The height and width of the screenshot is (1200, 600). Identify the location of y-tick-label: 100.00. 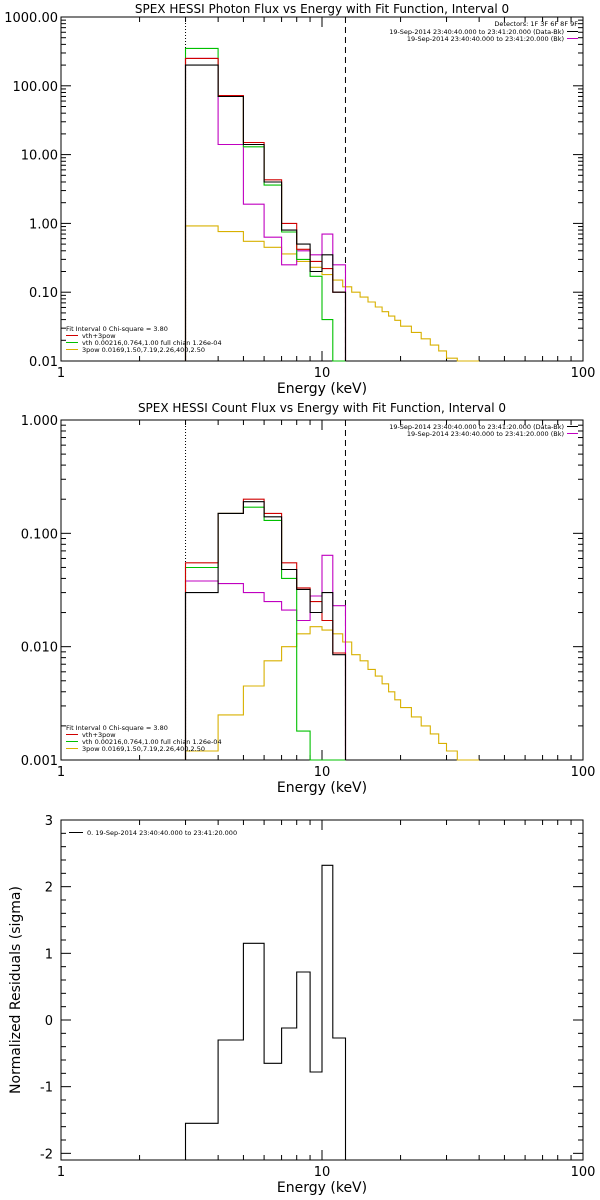
(36, 87).